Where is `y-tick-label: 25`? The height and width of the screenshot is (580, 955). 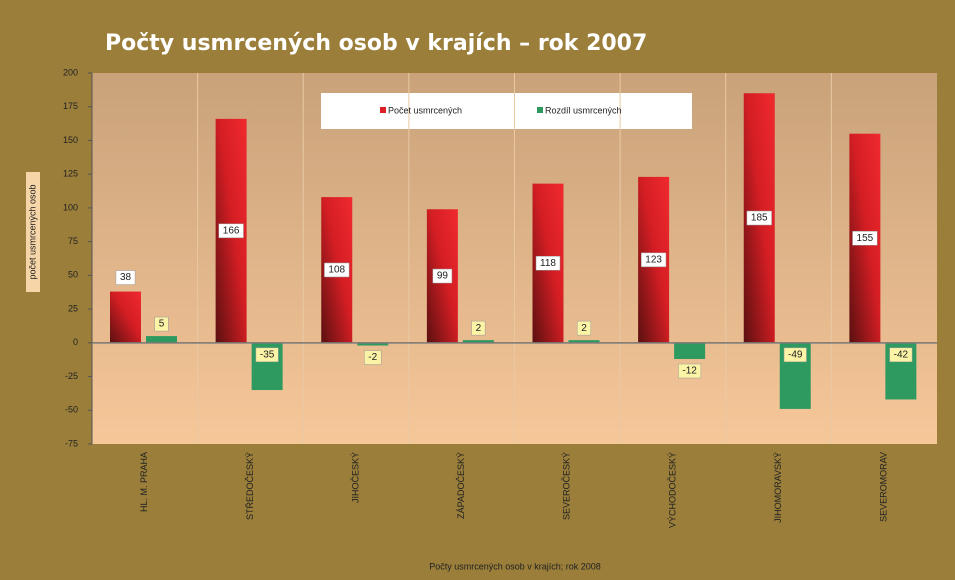
y-tick-label: 25 is located at coordinates (73, 308).